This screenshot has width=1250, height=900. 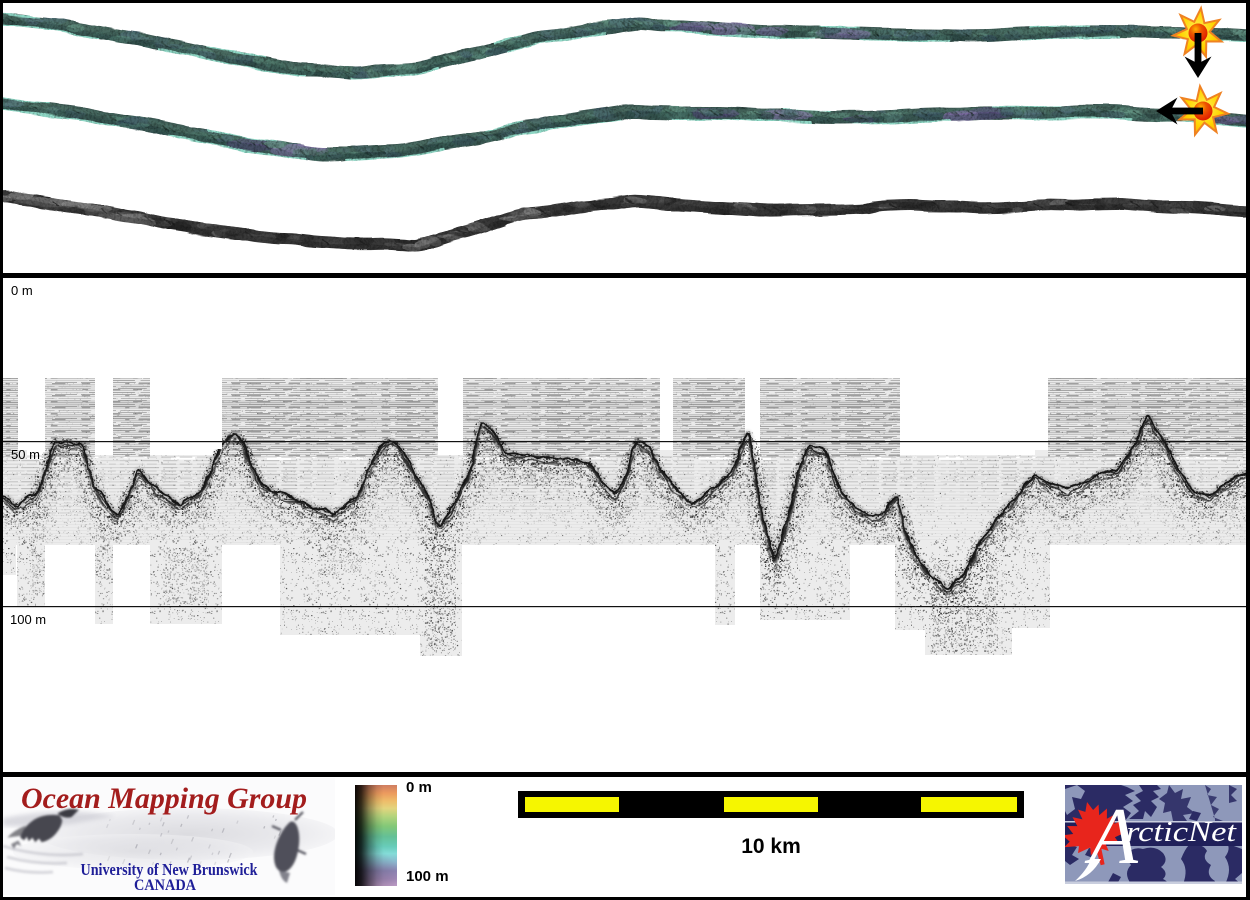 I want to click on svg-text: Ocean Mapping Group, so click(x=164, y=798).